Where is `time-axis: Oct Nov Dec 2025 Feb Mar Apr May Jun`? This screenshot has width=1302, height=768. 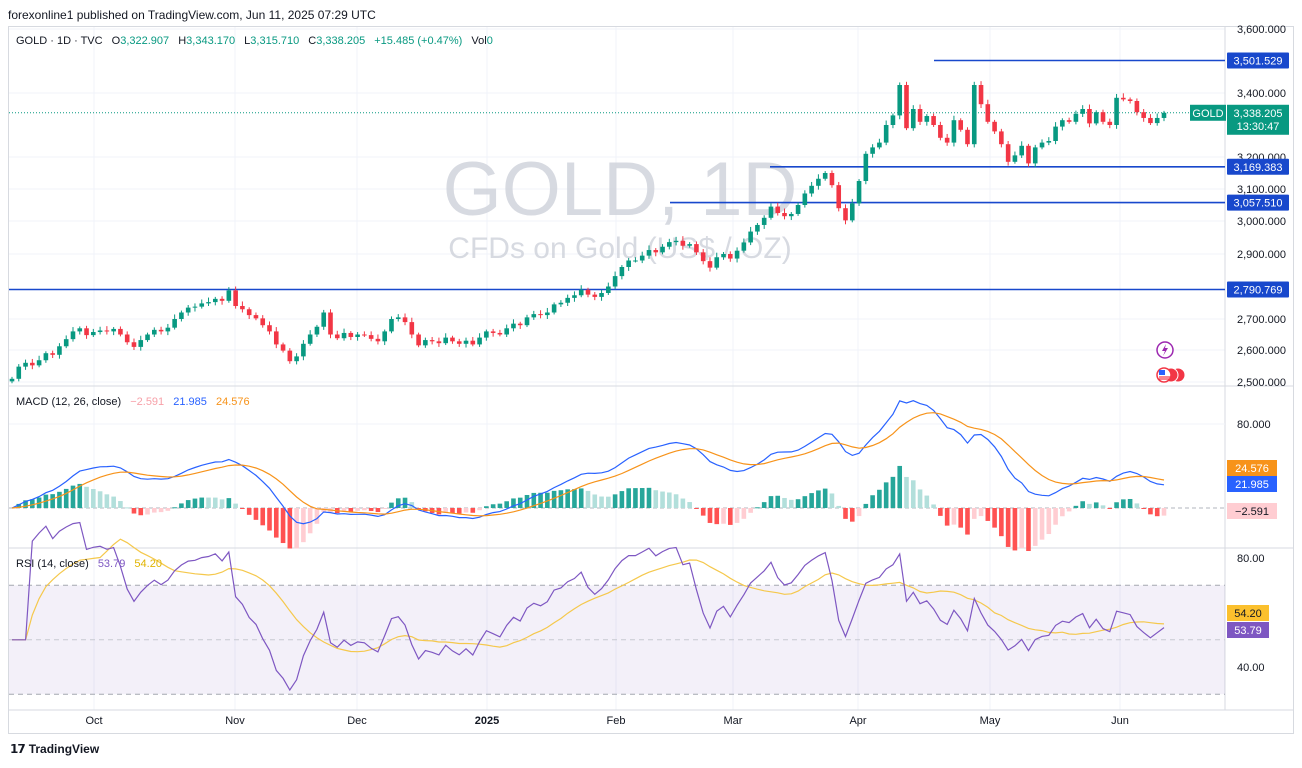
time-axis: Oct Nov Dec 2025 Feb Mar Apr May Jun is located at coordinates (606, 721).